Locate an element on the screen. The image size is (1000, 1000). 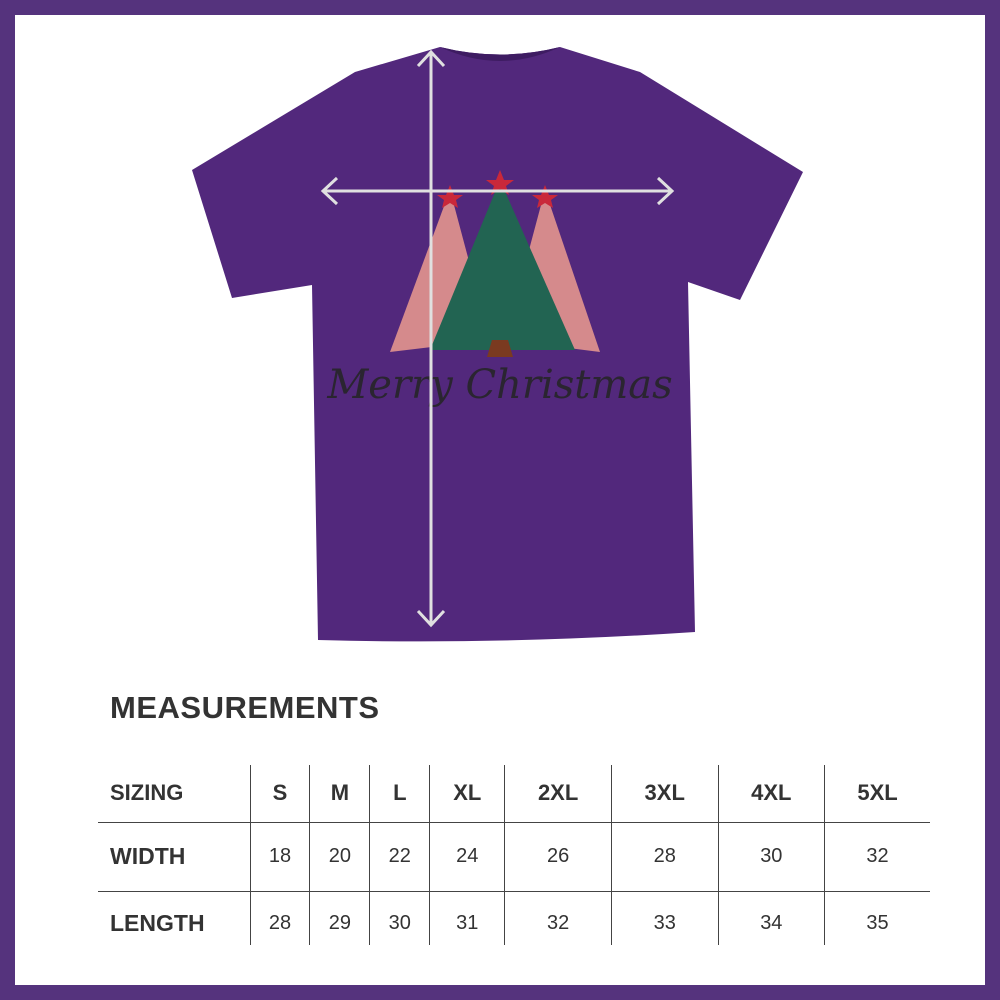
cell: 31 is located at coordinates (467, 917).